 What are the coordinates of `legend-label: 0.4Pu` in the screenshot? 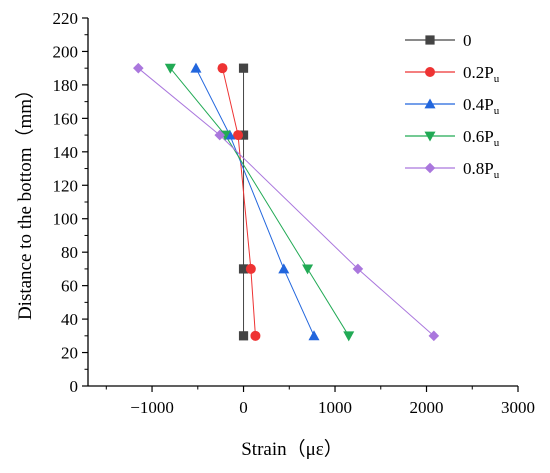 It's located at (481, 106).